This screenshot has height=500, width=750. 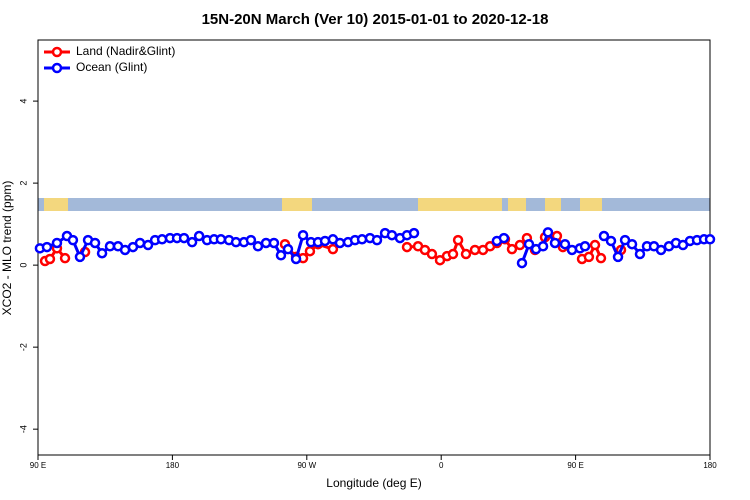 I want to click on x-tick-label: 90 W, so click(x=306, y=465).